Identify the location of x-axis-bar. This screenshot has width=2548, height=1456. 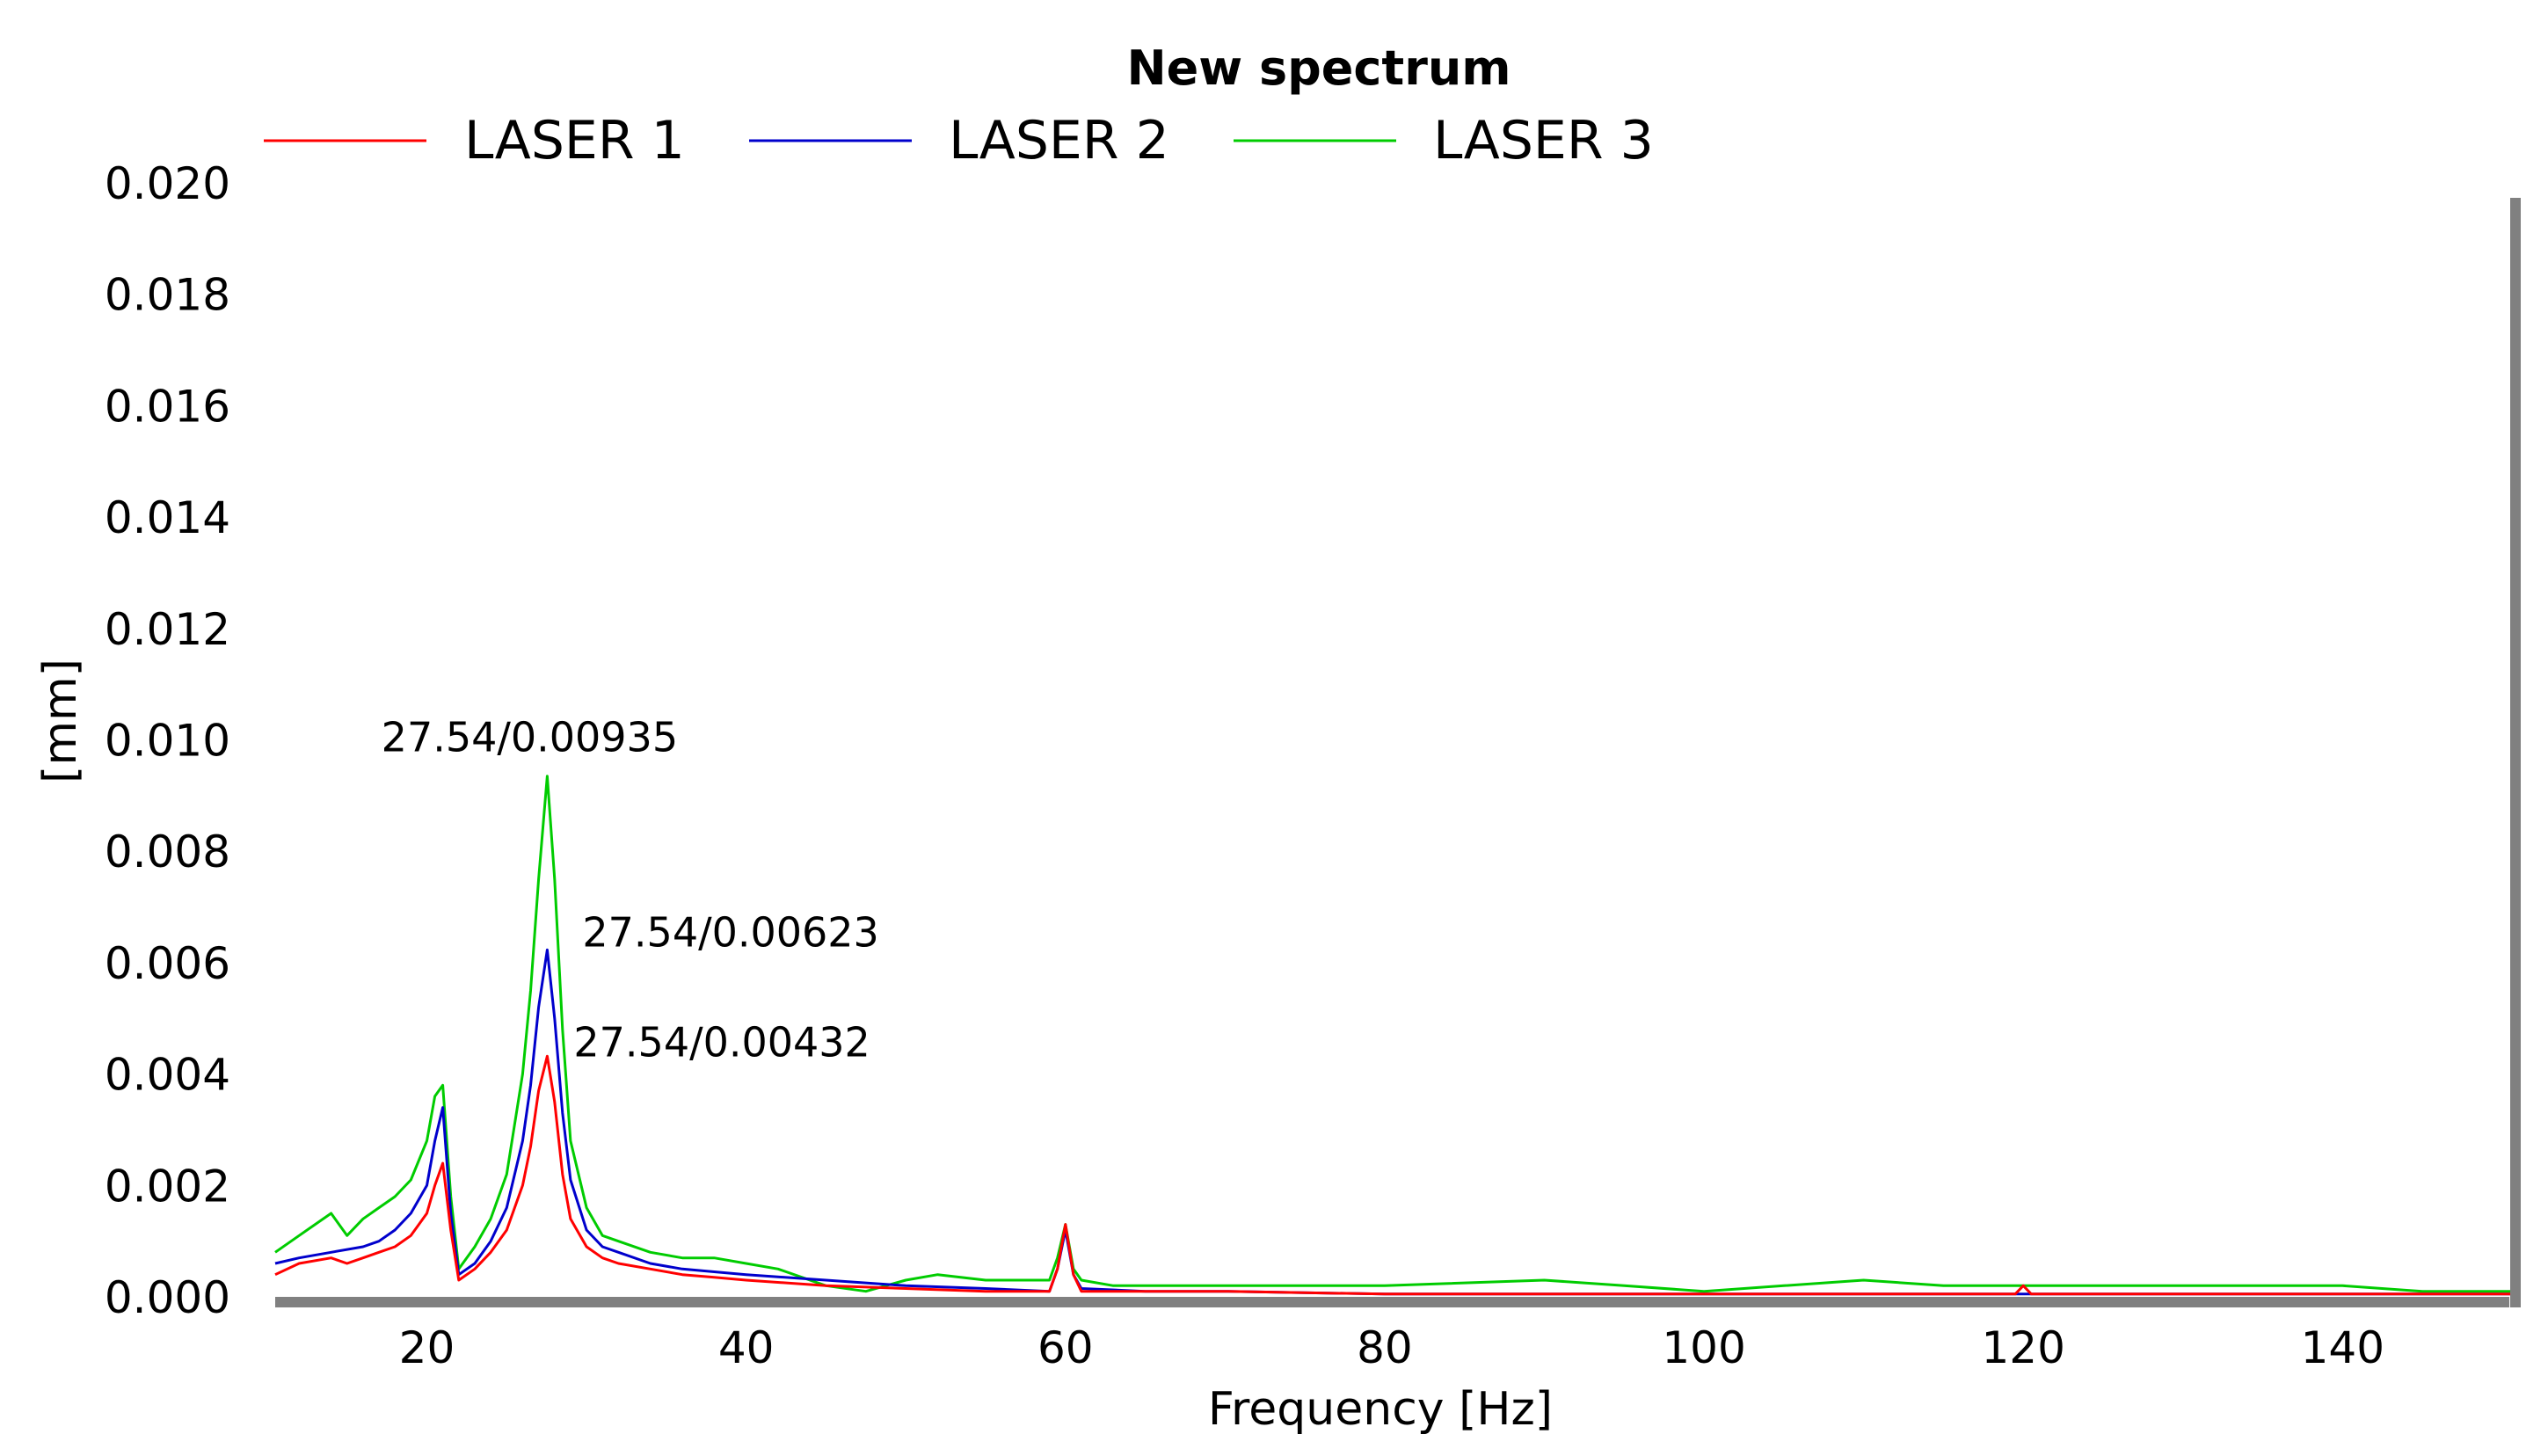
(1392, 1302).